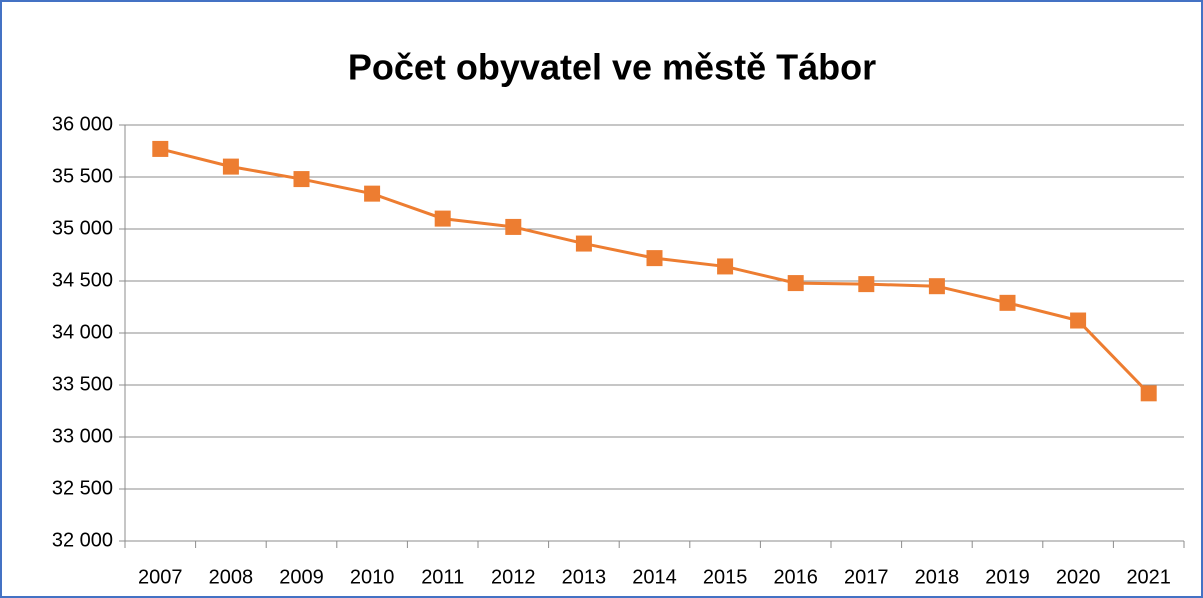 The height and width of the screenshot is (598, 1203). I want to click on x-tick-label: 2012, so click(513, 577).